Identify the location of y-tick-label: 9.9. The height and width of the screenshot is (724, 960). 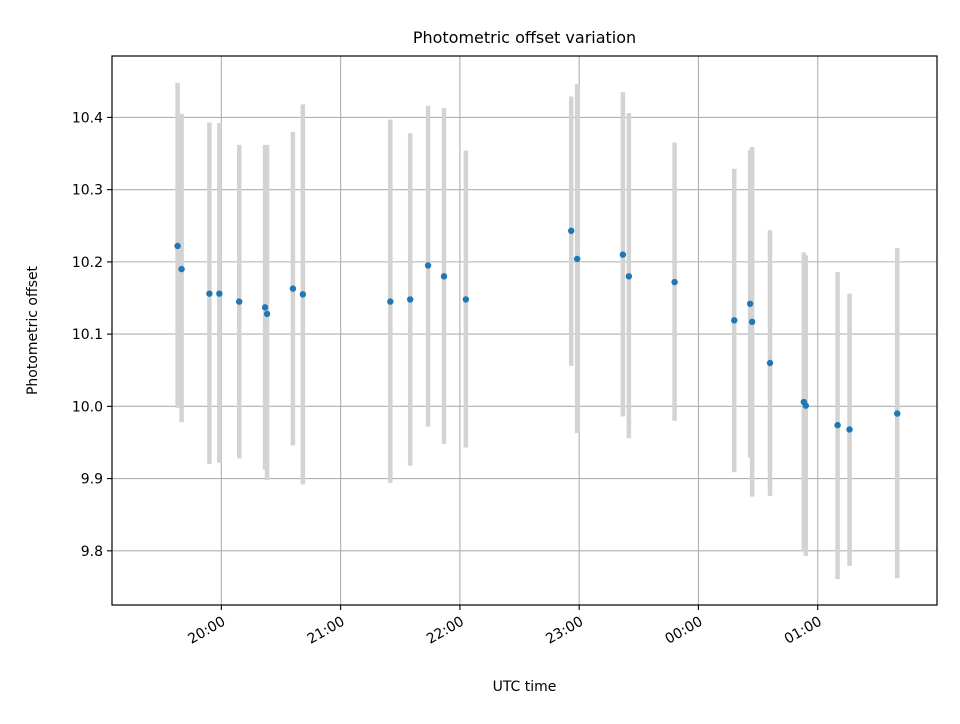
(92, 480).